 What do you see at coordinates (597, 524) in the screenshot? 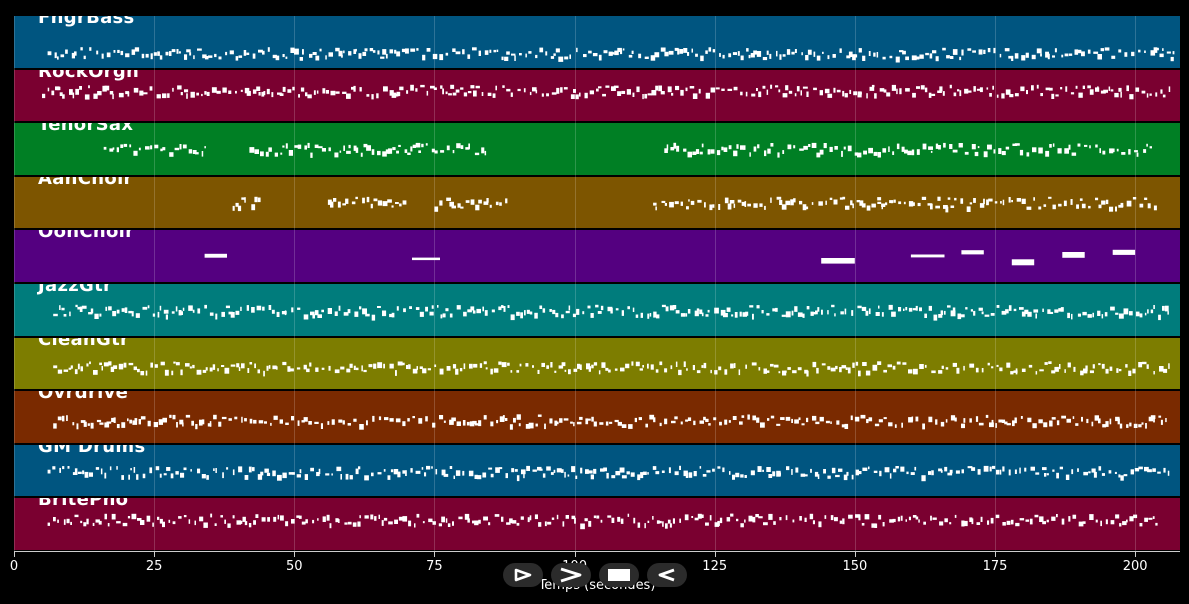
I see `track-britepno: BritePno` at bounding box center [597, 524].